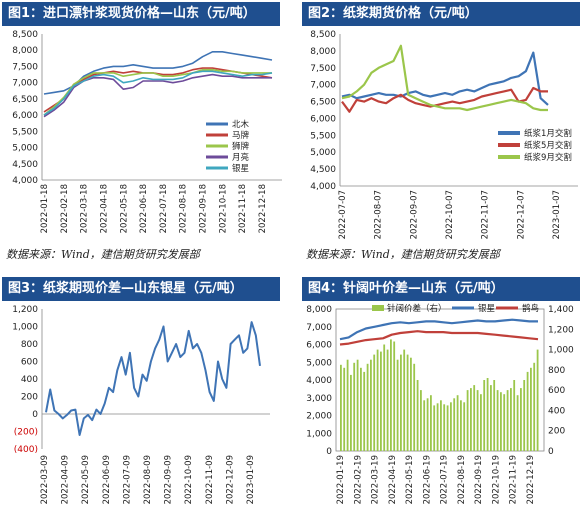 This screenshot has width=586, height=508. Describe the element at coordinates (486, 308) in the screenshot. I see `chart4-legend-1-label: 银星` at that location.